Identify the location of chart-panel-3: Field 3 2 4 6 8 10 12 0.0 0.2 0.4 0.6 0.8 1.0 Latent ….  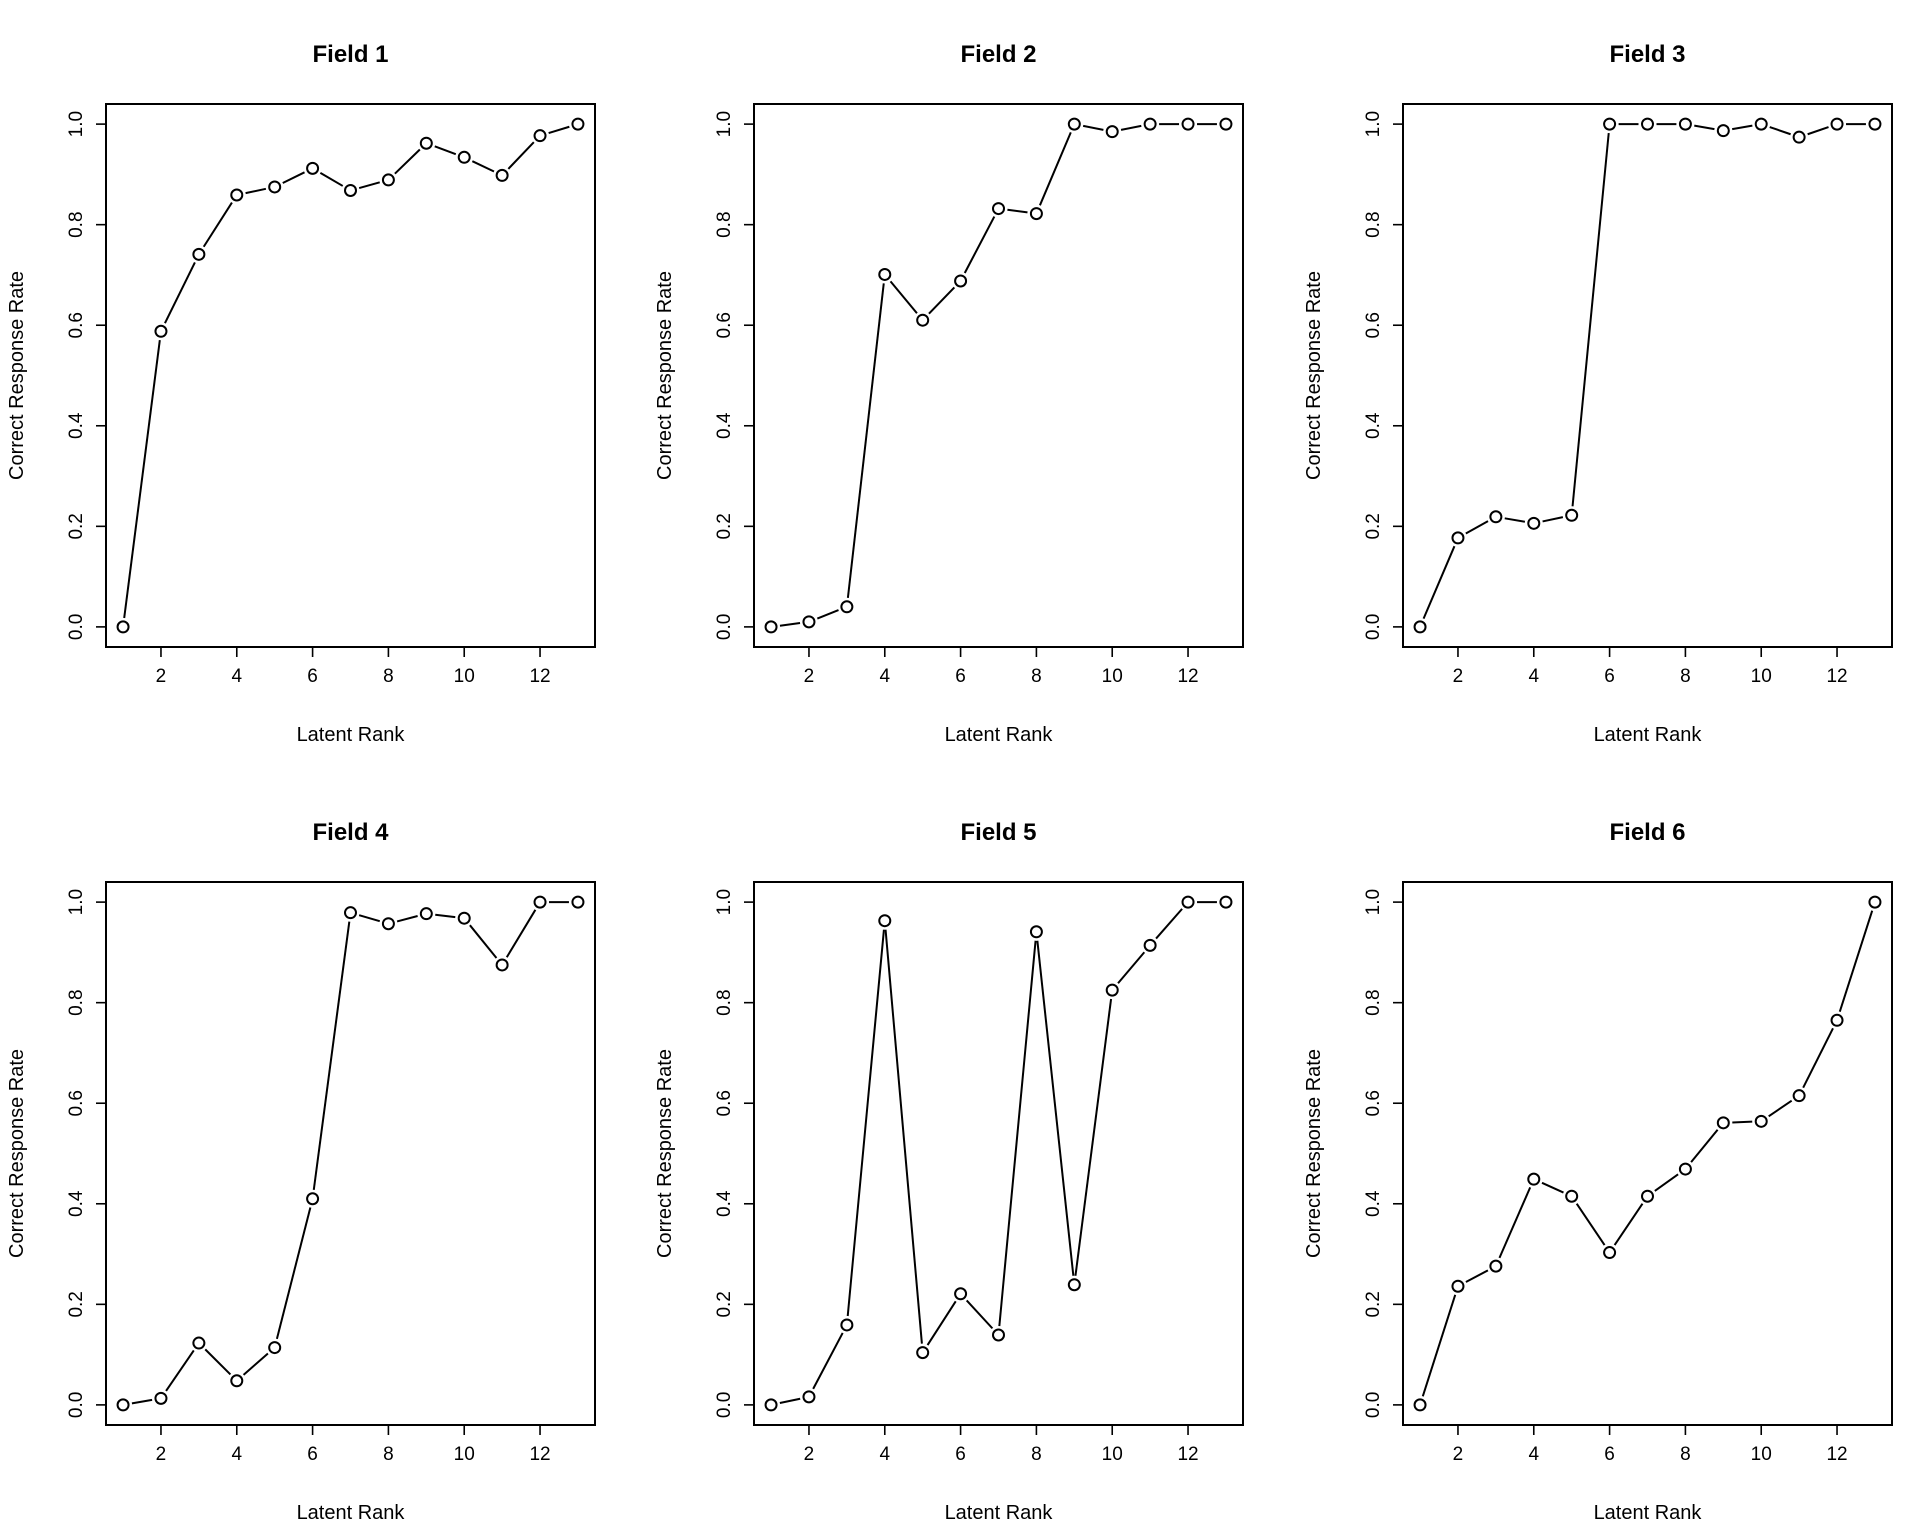
(1598, 393).